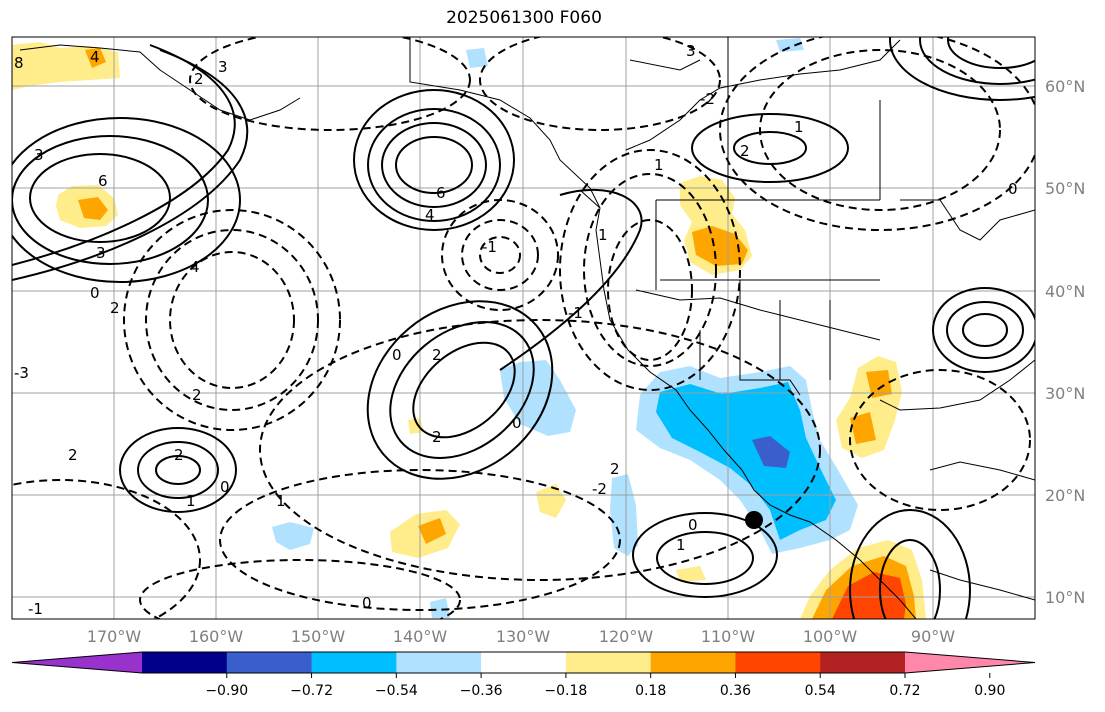  Describe the element at coordinates (728, 636) in the screenshot. I see `lon-label: 110°W` at that location.